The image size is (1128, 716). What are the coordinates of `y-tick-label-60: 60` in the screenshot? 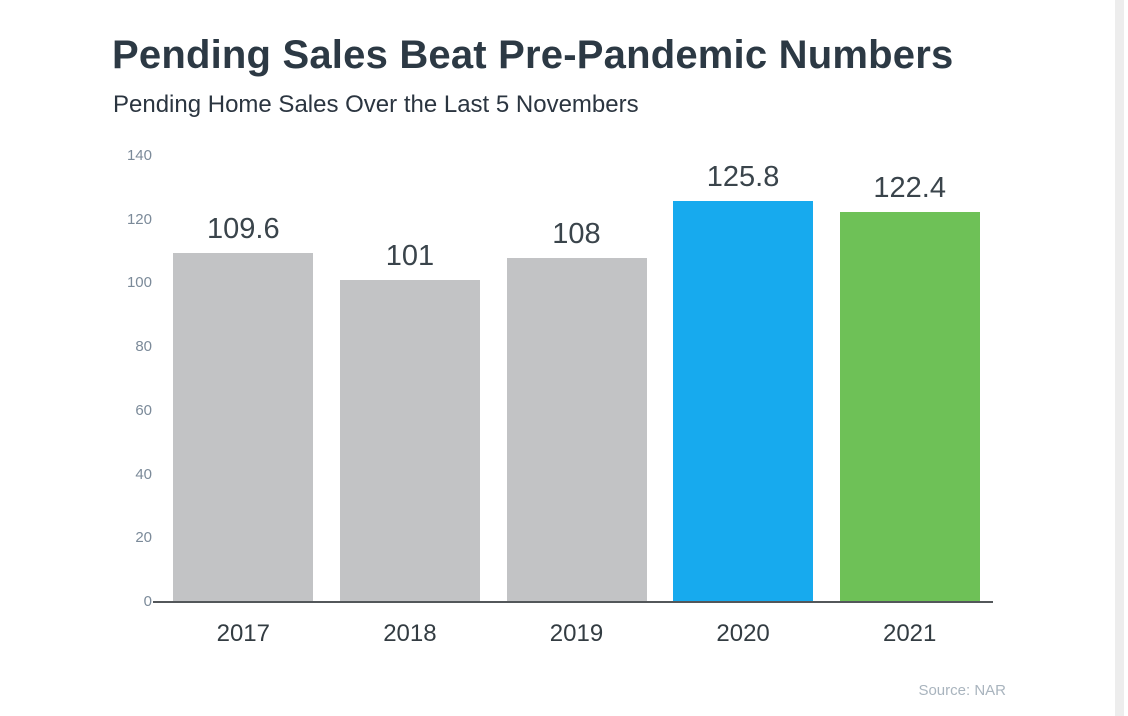 It's located at (143, 410).